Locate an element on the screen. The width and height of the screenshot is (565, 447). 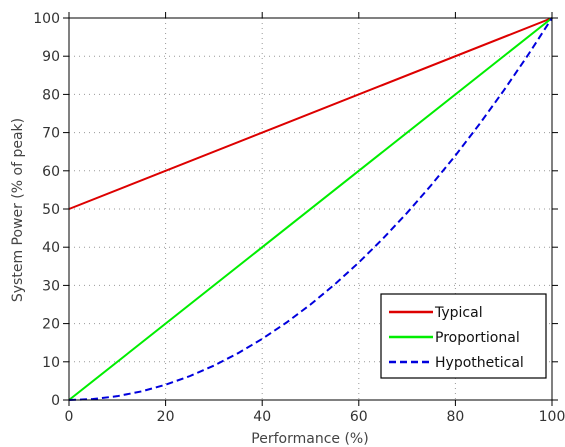
y-tick-label: 30 is located at coordinates (51, 286).